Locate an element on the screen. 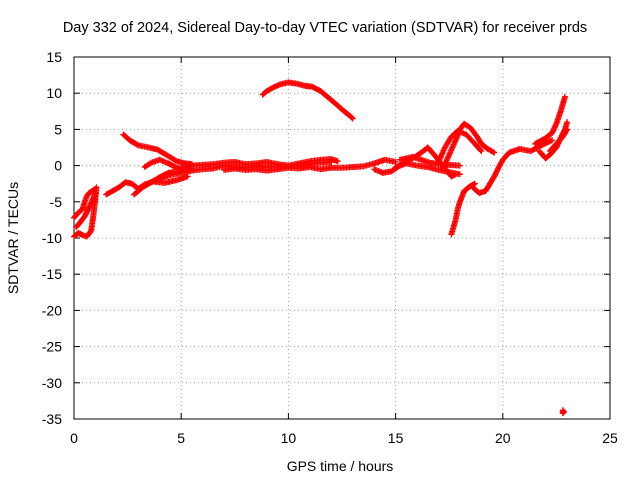 The width and height of the screenshot is (640, 480). y-tick-label: -30 is located at coordinates (52, 383).